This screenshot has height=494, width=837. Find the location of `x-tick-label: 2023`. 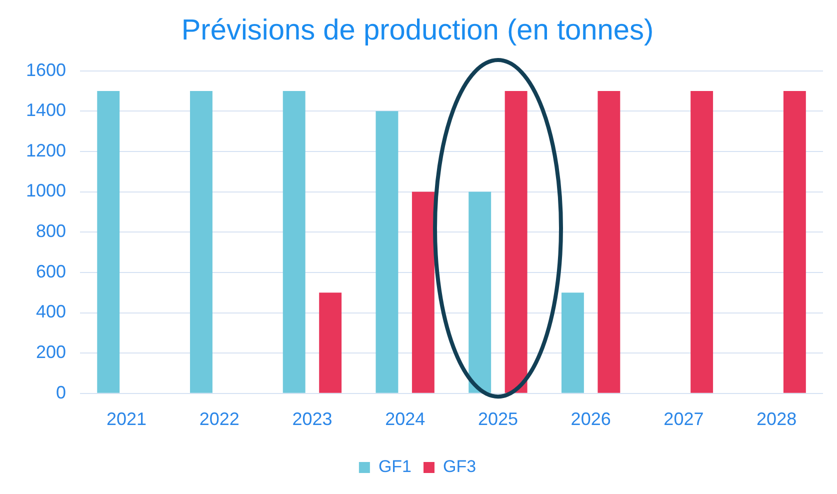

x-tick-label: 2023 is located at coordinates (312, 419).